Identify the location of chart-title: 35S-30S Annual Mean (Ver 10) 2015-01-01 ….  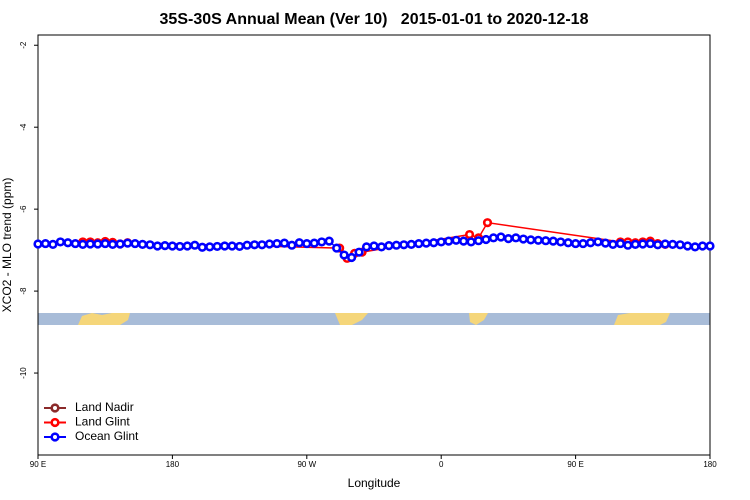
(374, 19).